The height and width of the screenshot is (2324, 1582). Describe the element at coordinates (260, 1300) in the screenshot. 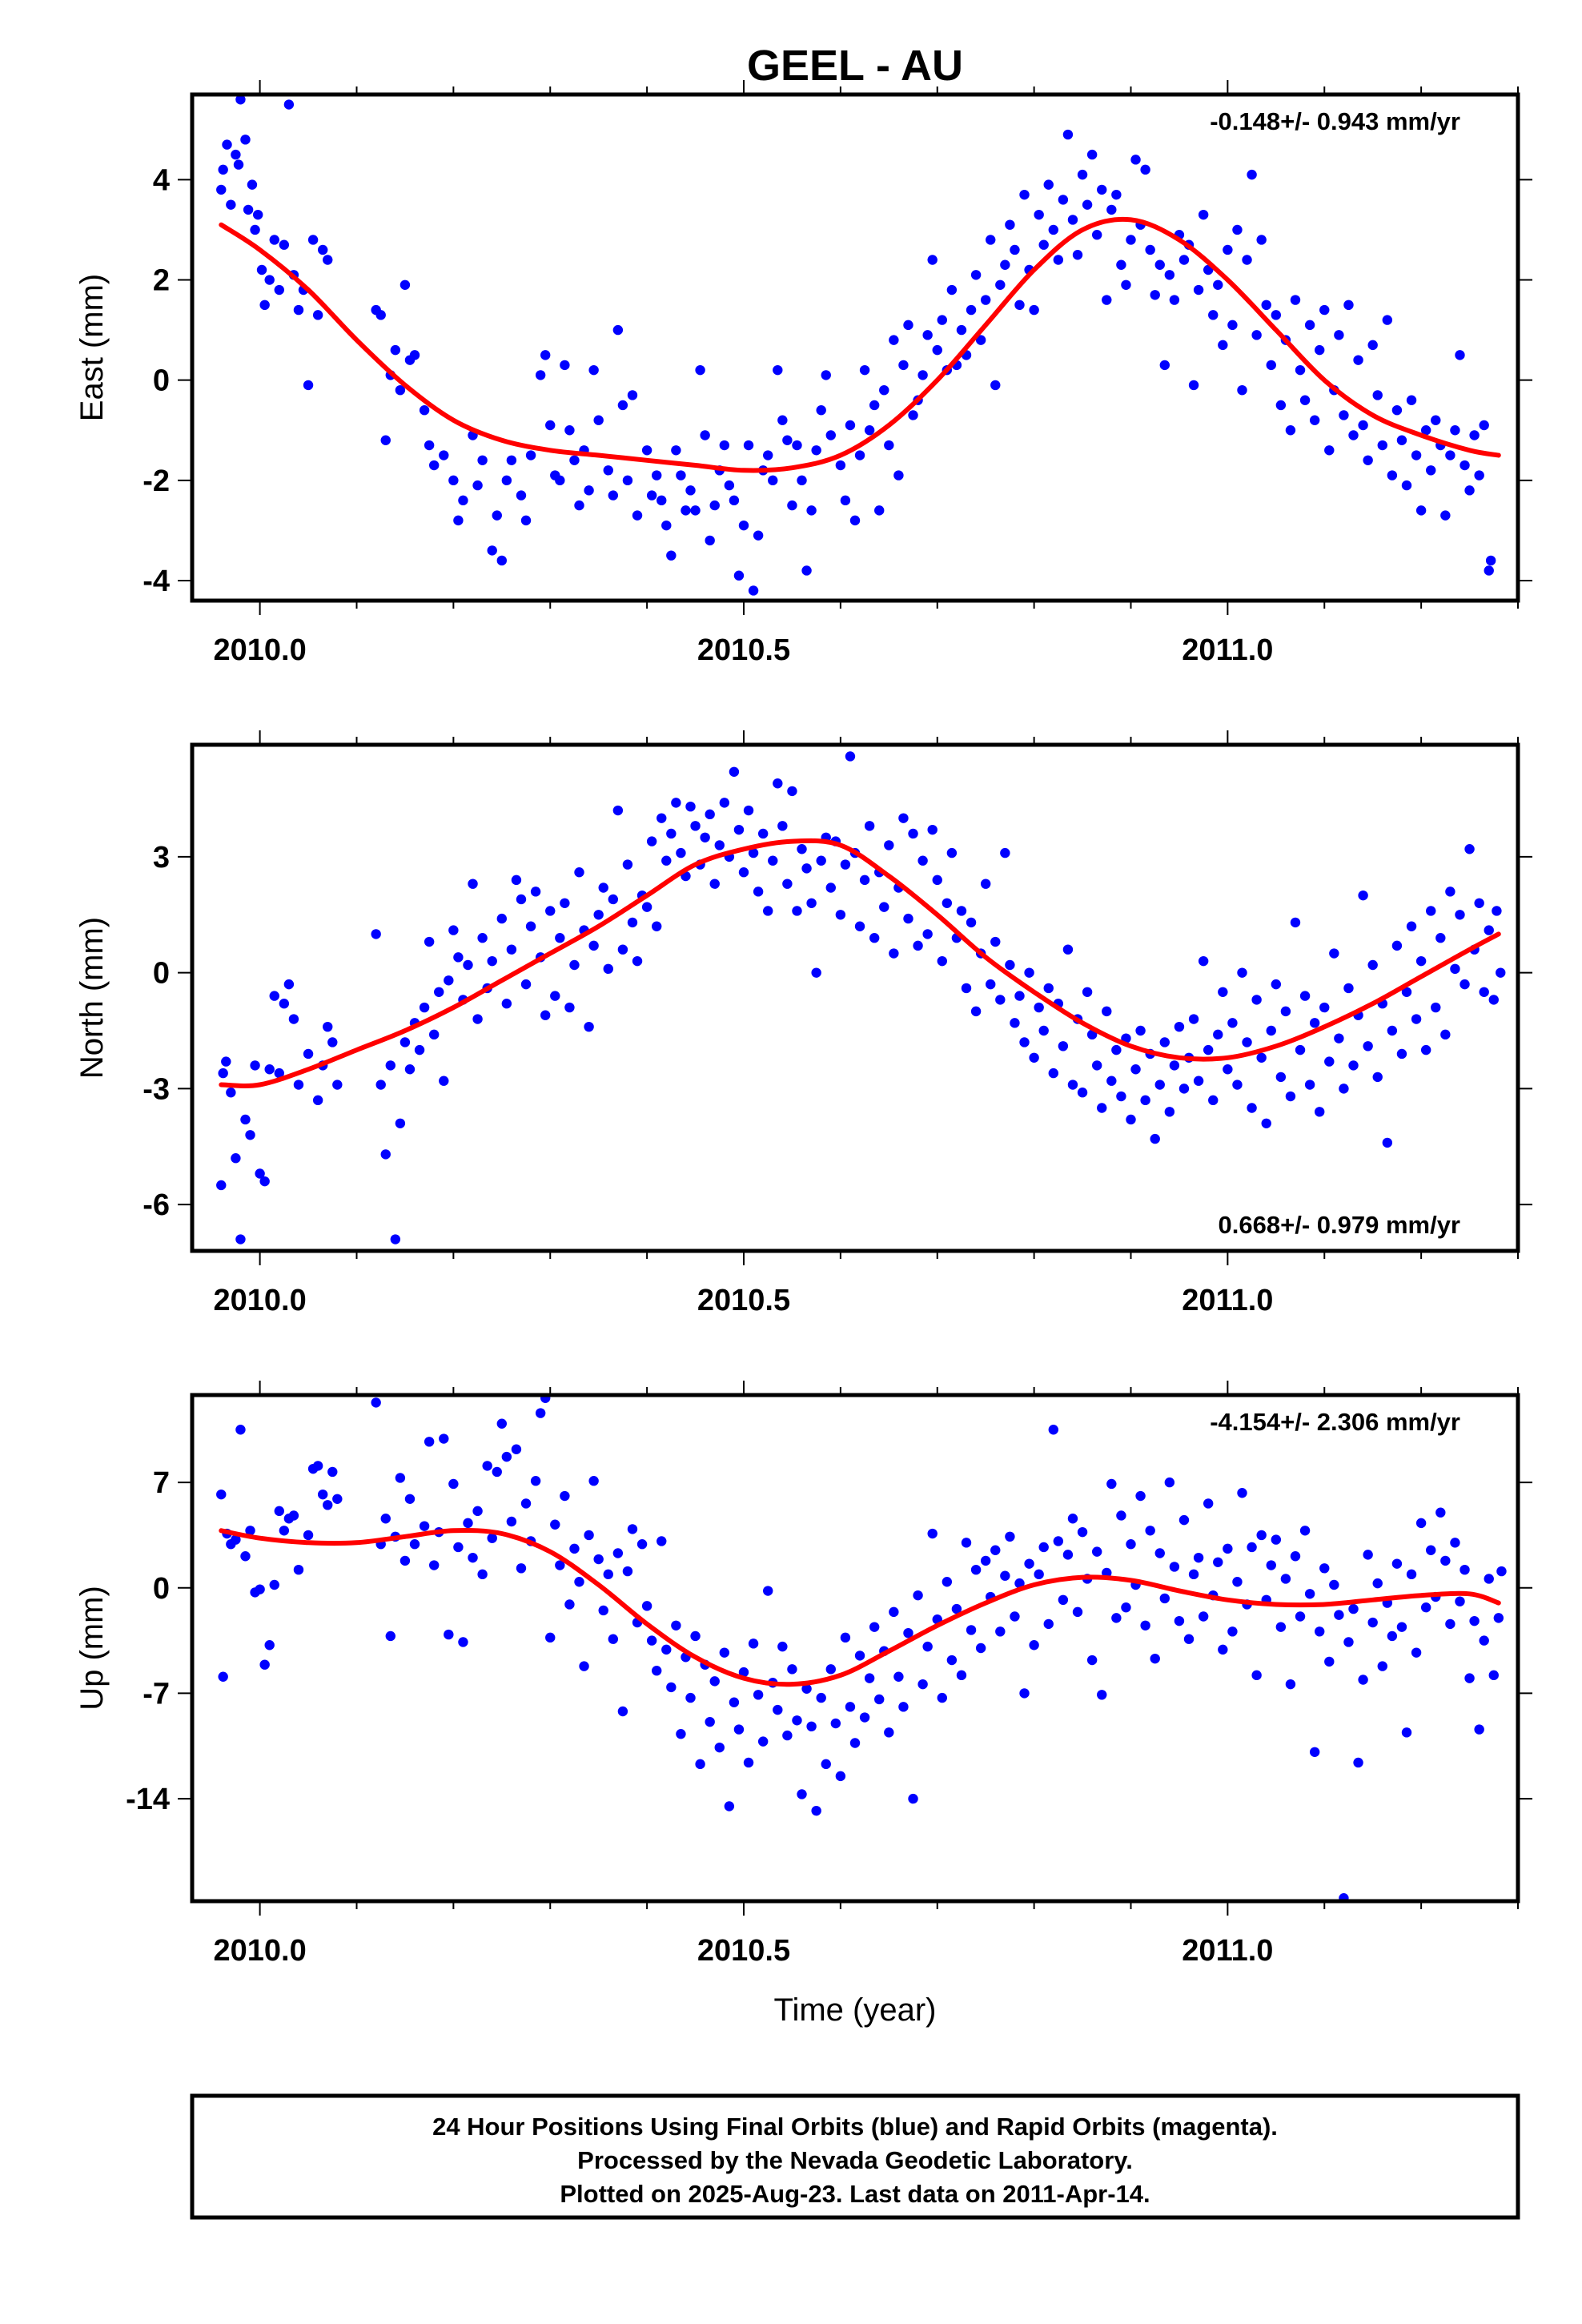

I see `north-x-tick-label: 2010.0` at that location.